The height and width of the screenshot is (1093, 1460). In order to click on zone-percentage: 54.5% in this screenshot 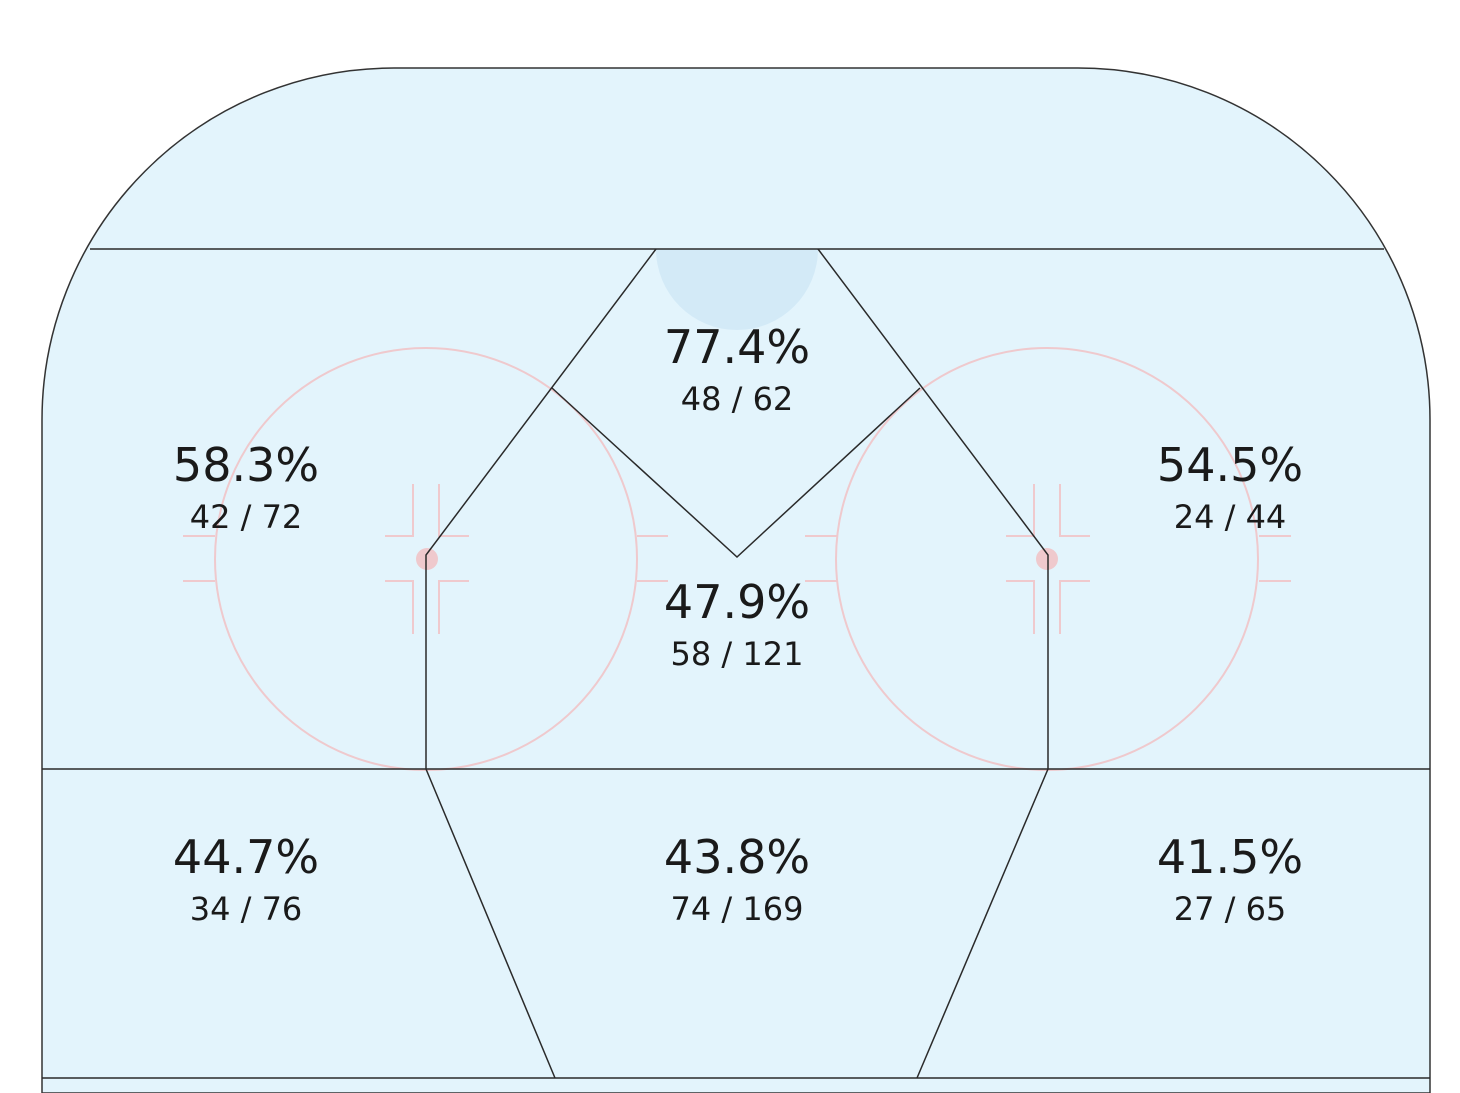, I will do `click(1230, 465)`.